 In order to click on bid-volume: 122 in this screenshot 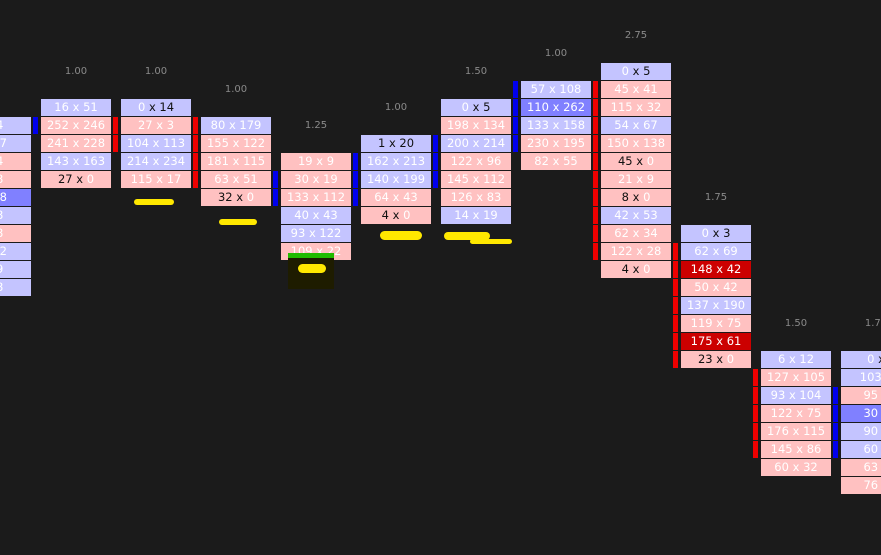, I will do `click(461, 161)`.